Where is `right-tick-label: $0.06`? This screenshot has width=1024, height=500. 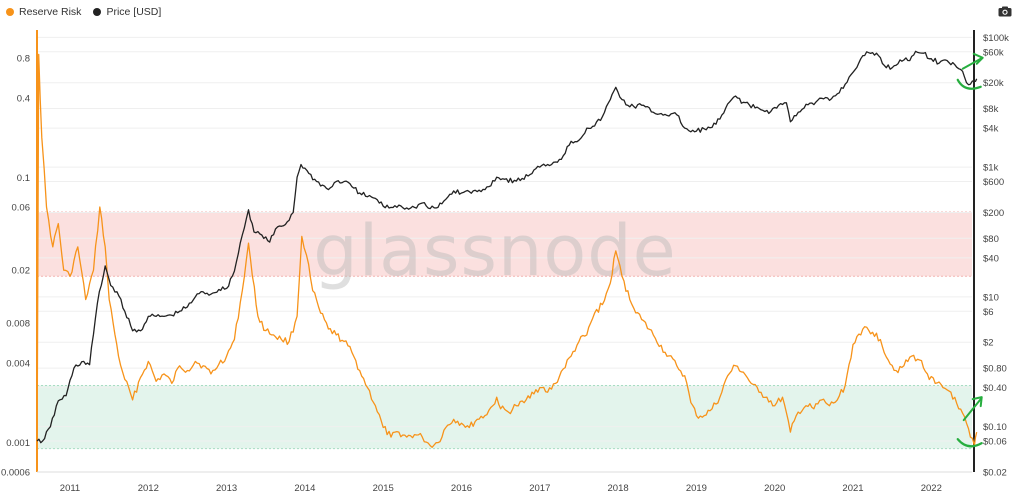 right-tick-label: $0.06 is located at coordinates (995, 442).